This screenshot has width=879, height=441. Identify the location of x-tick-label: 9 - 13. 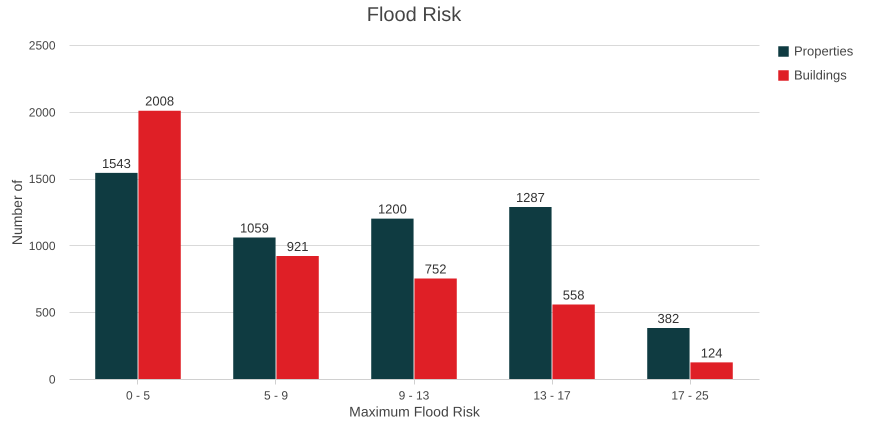
(414, 395).